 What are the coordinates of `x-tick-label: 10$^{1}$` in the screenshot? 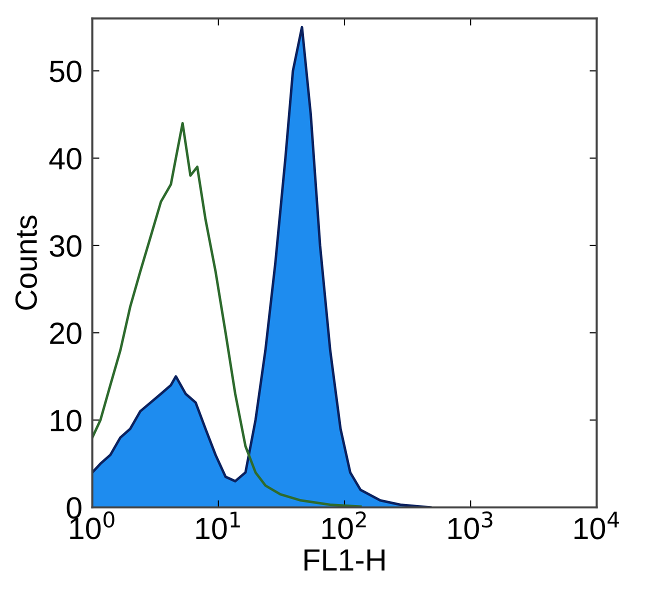 It's located at (218, 526).